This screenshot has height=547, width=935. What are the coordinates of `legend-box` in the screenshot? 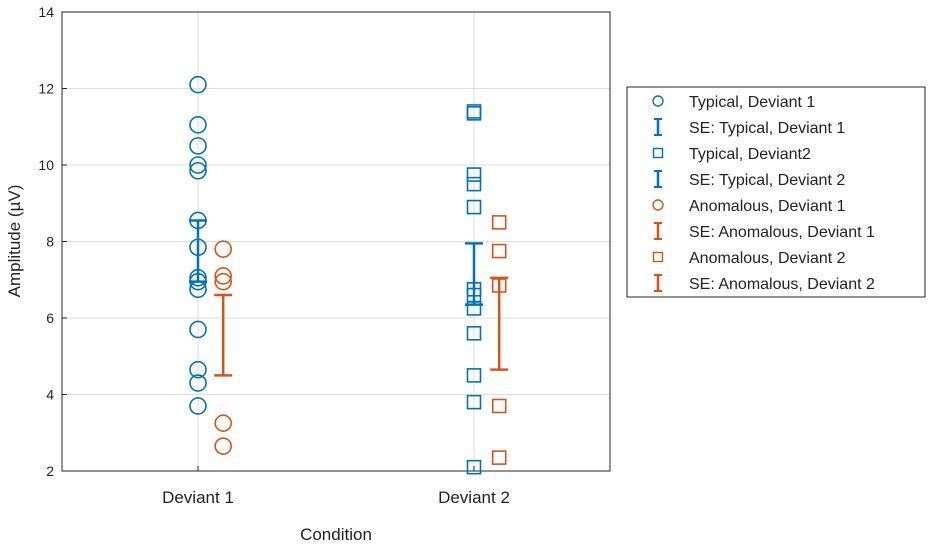 It's located at (776, 192).